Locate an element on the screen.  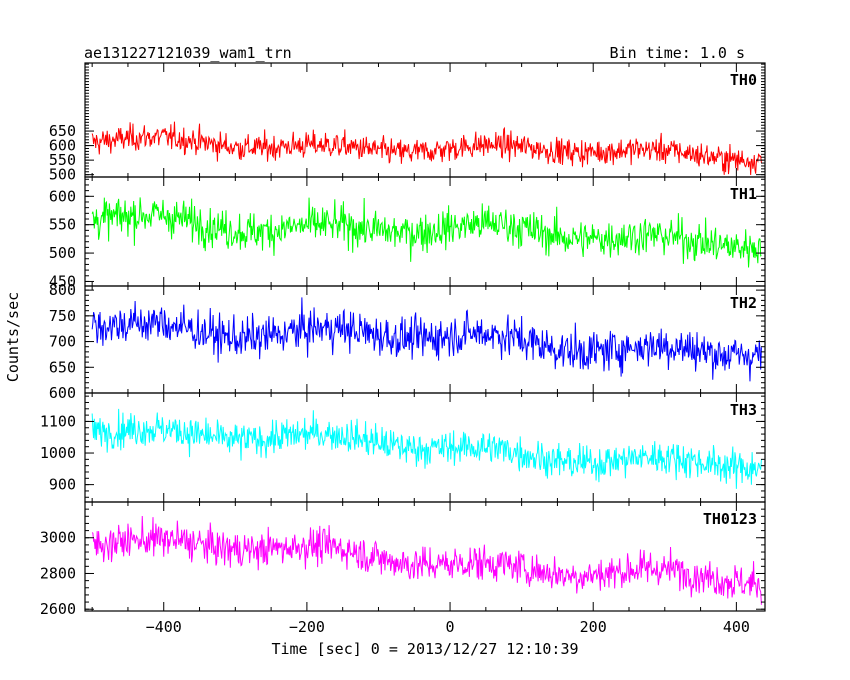
x-tick-label: −200 is located at coordinates (307, 627).